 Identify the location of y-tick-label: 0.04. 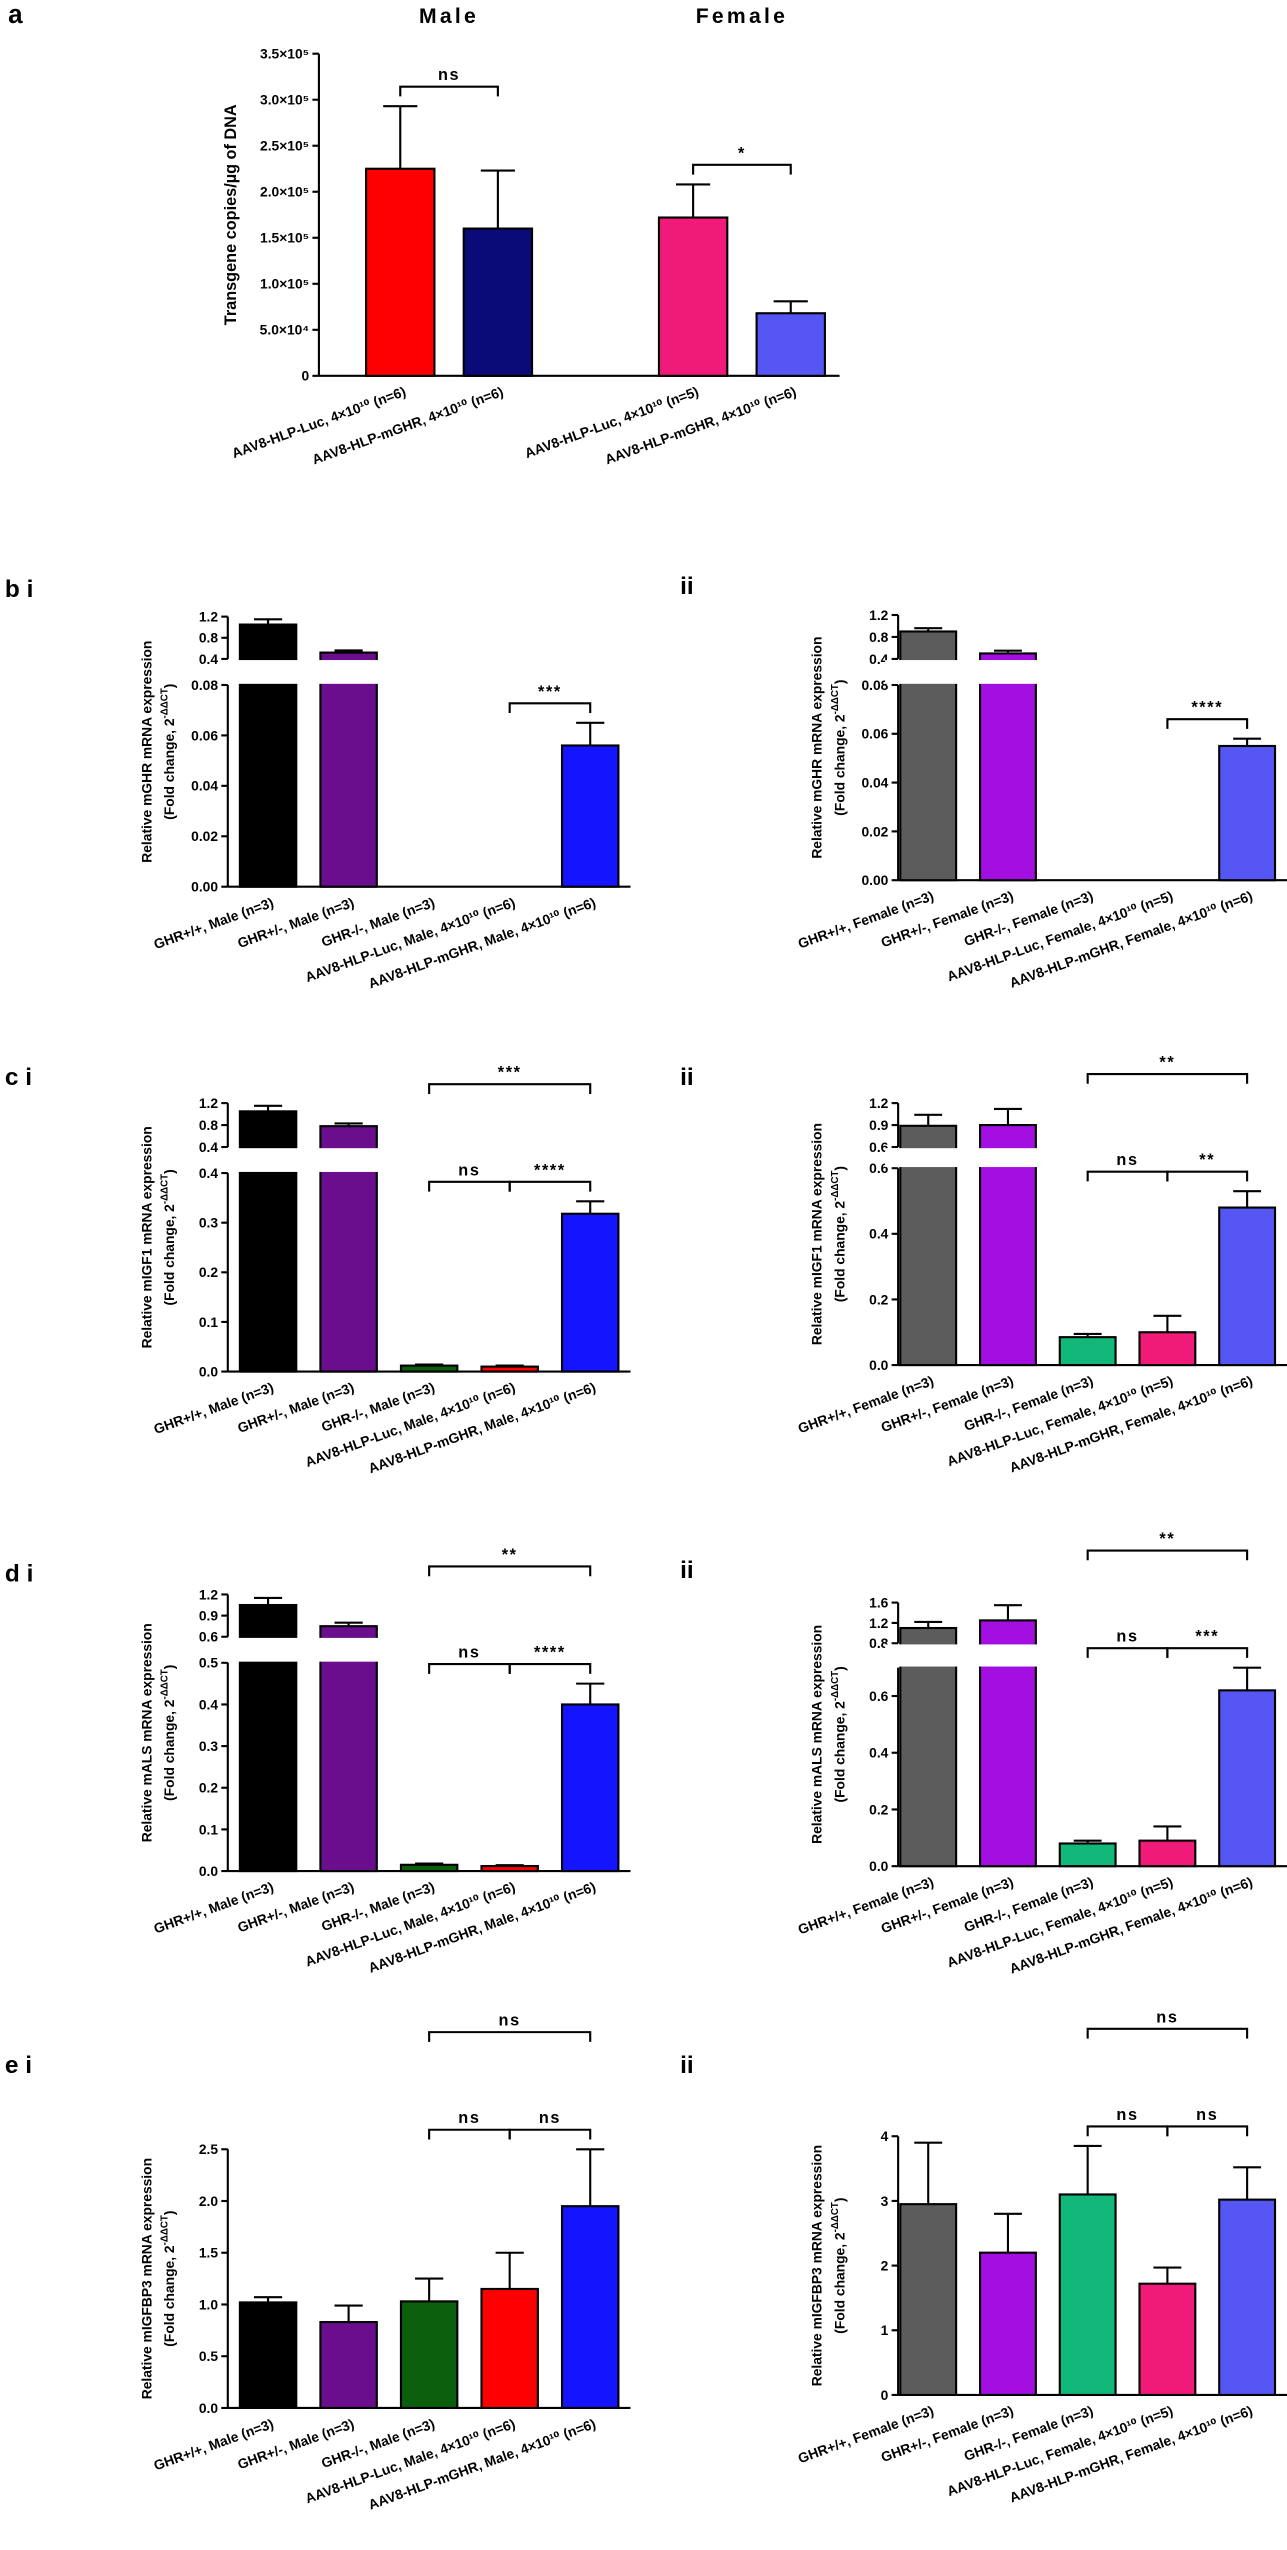
(874, 782).